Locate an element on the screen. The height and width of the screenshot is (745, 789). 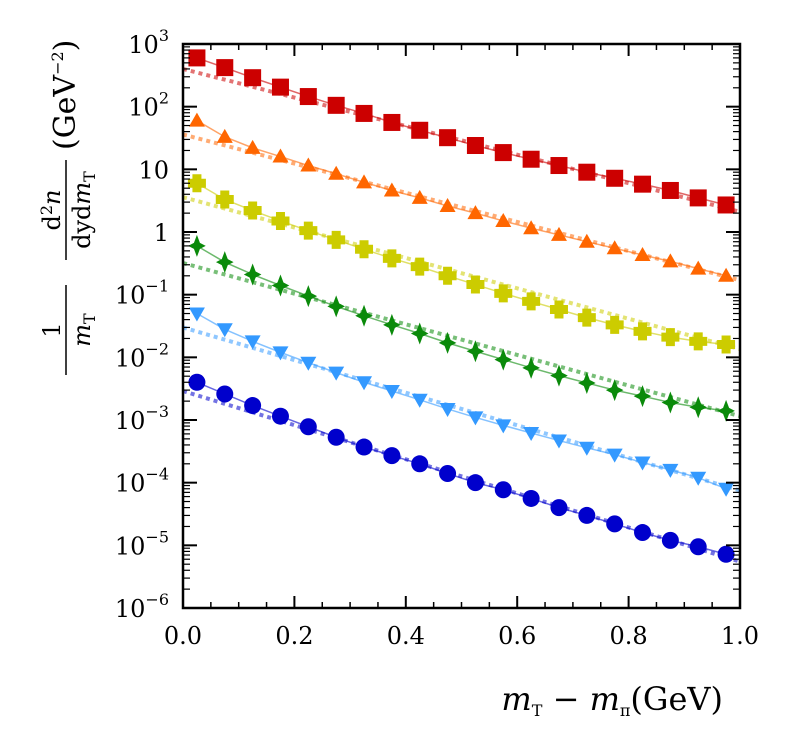
y-label-unit: (GeV is located at coordinates (65, 112).